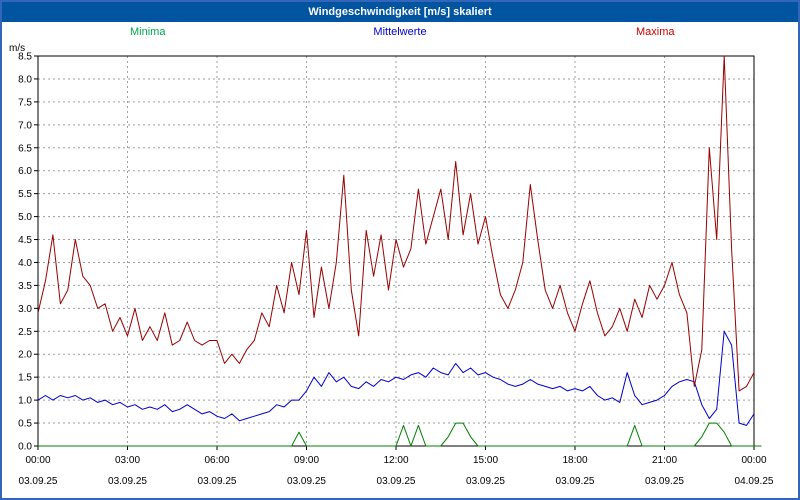 This screenshot has width=800, height=500. Describe the element at coordinates (25, 79) in the screenshot. I see `y-tick-label: 8.0` at that location.